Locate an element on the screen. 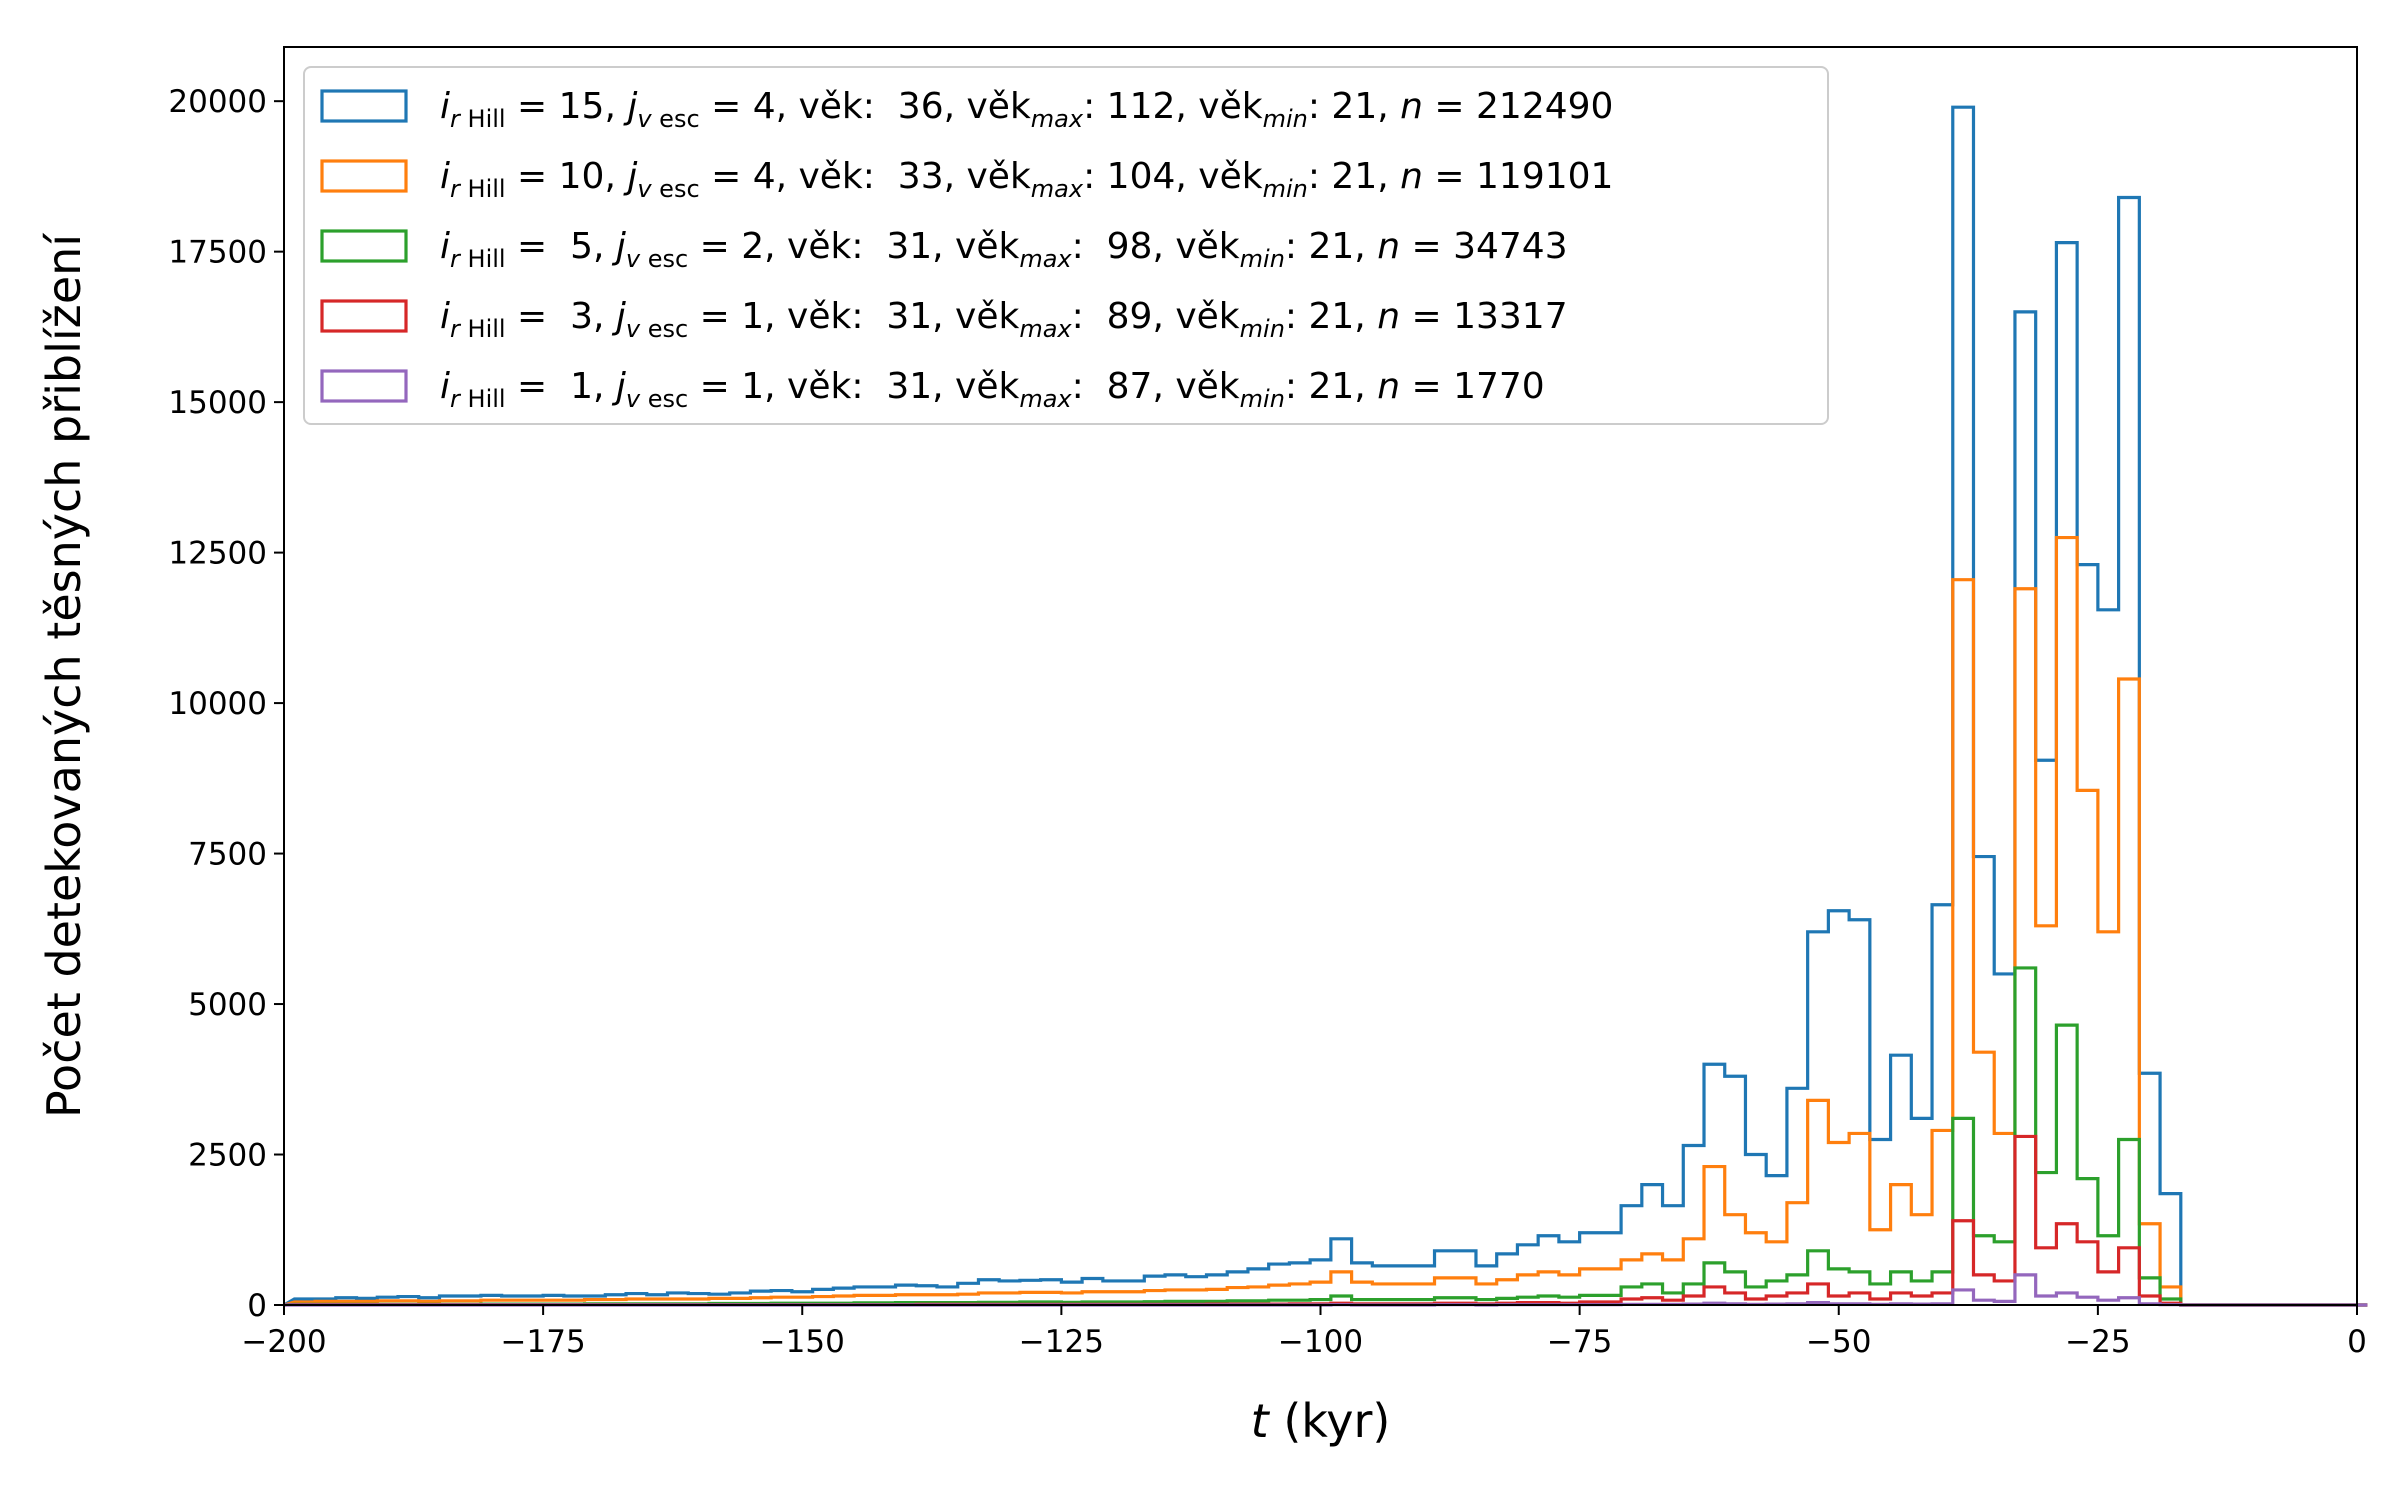  x-axis-title: t (kyr) is located at coordinates (1321, 1421).